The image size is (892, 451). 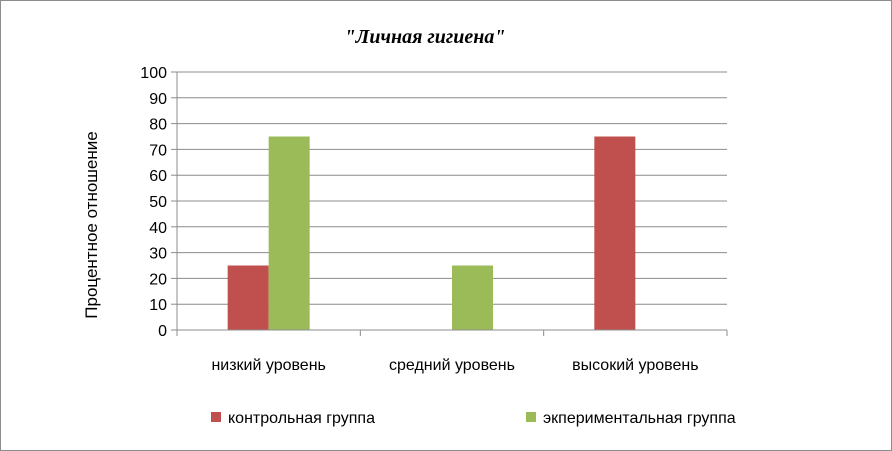 What do you see at coordinates (153, 73) in the screenshot?
I see `y-tick-label: 100` at bounding box center [153, 73].